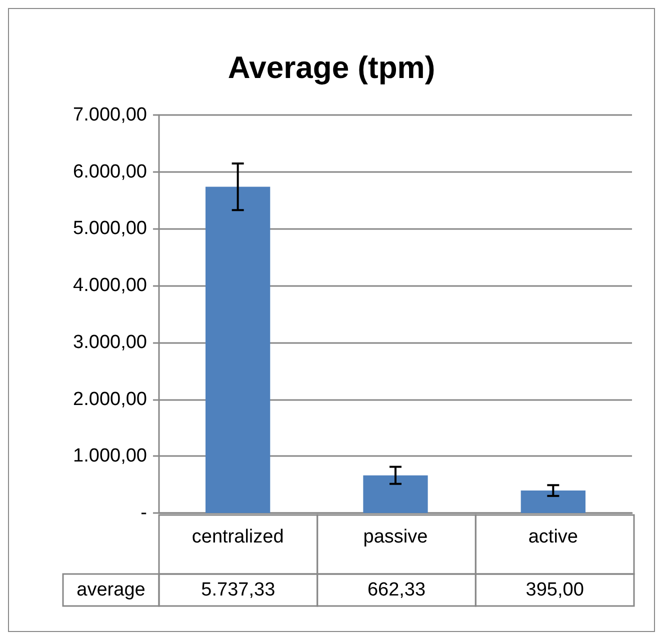  What do you see at coordinates (238, 590) in the screenshot?
I see `data-label: 5.737,33` at bounding box center [238, 590].